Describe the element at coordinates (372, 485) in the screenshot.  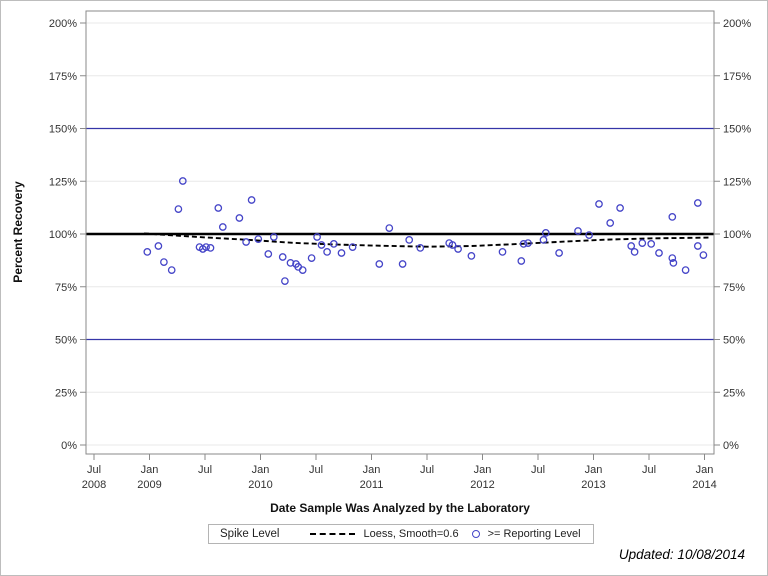
I see `x-tick-label-year: 2011` at that location.